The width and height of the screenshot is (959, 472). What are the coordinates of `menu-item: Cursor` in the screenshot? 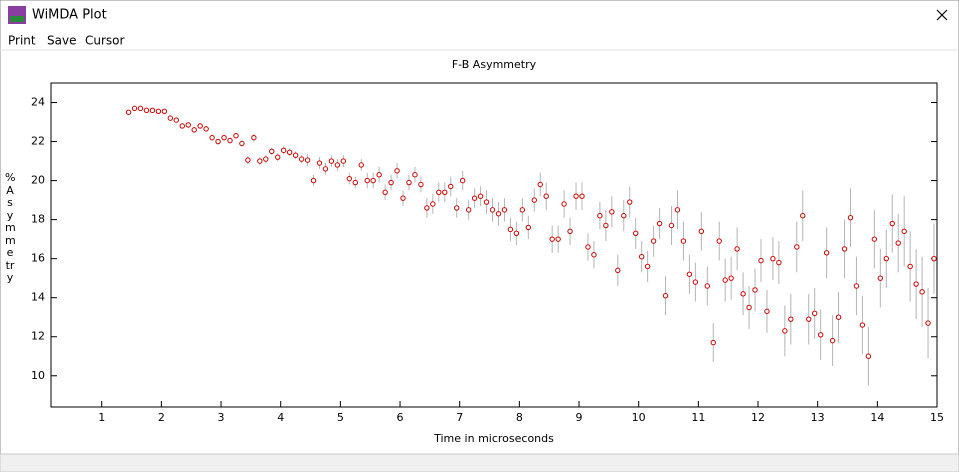 It's located at (105, 41).